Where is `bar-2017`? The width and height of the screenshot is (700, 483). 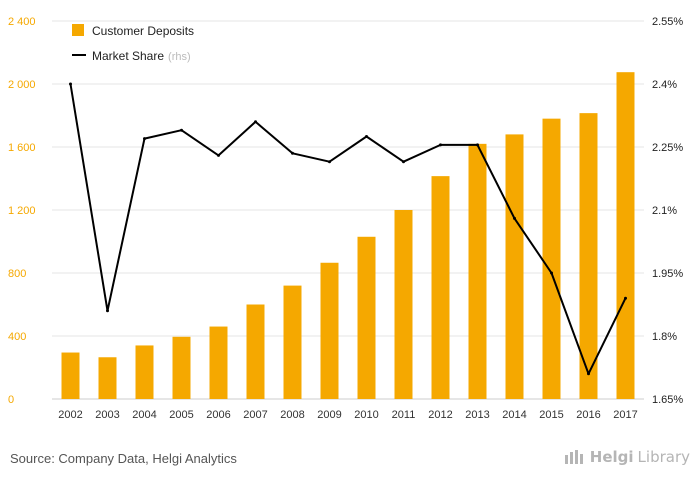 bar-2017 is located at coordinates (625, 235).